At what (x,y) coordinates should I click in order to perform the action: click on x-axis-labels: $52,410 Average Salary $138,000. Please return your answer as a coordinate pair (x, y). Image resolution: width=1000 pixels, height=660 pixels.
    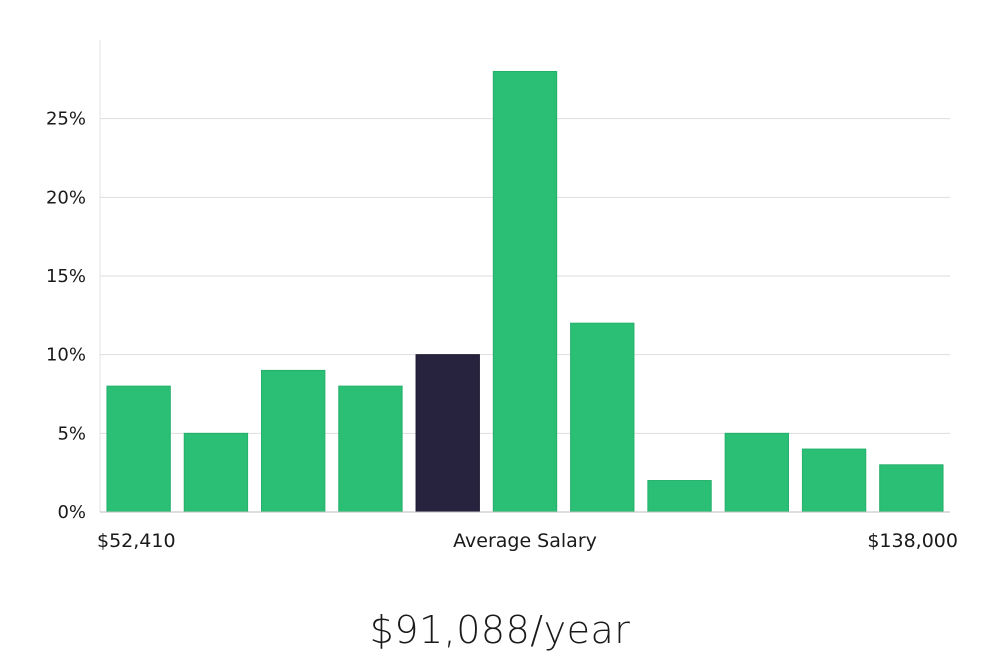
    Looking at the image, I should click on (527, 541).